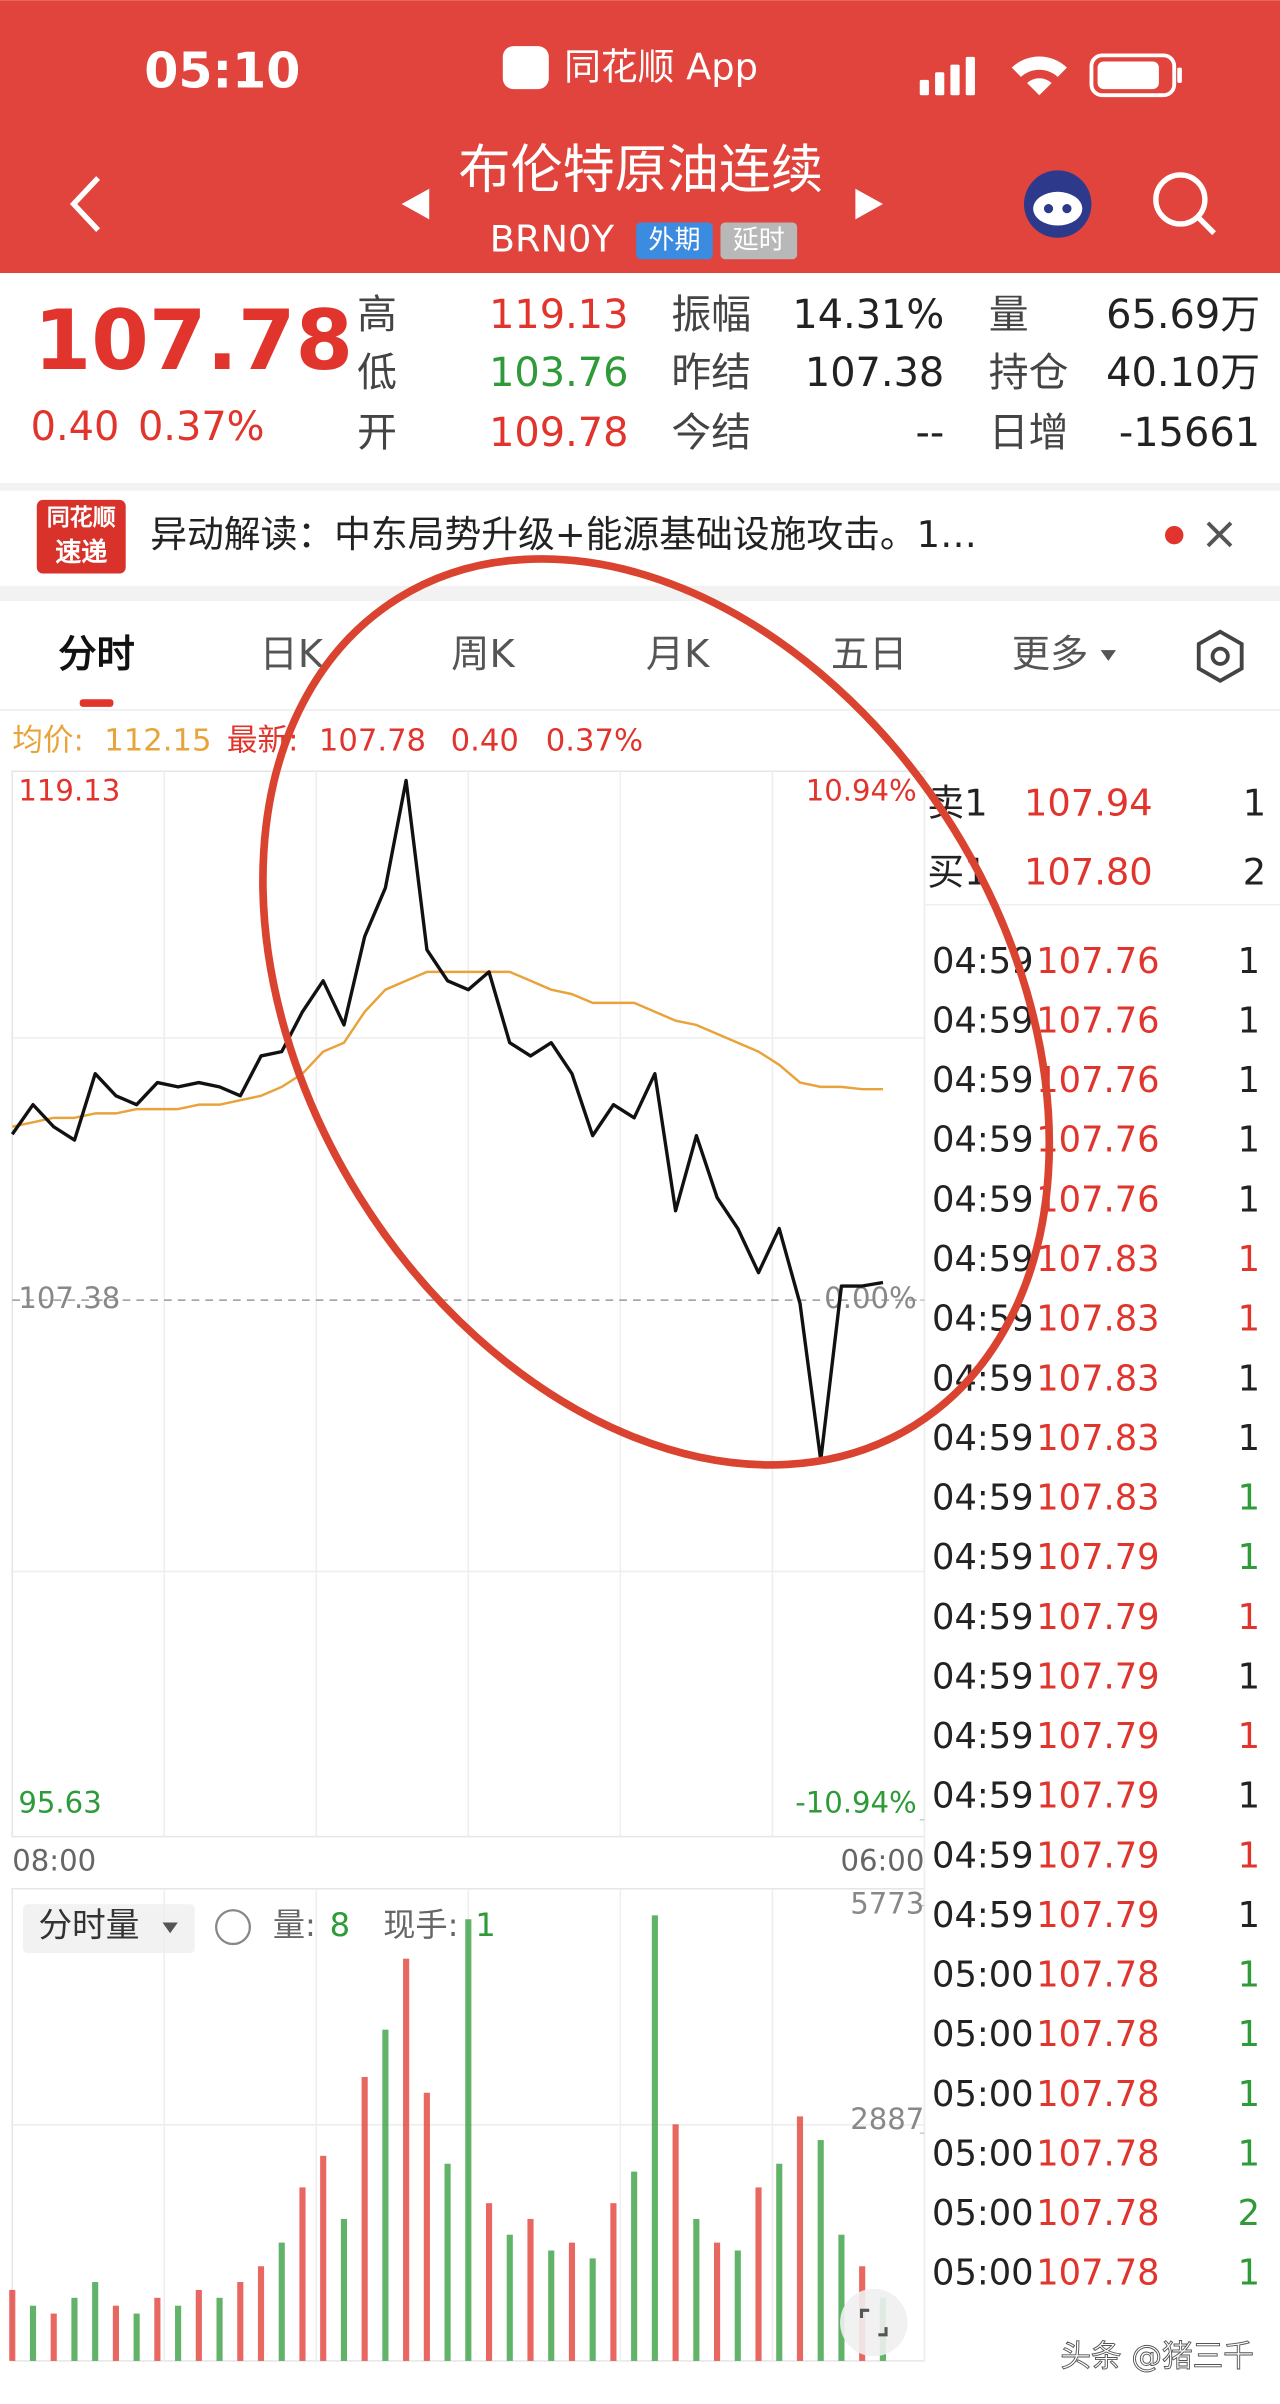 The image size is (1280, 2404). Describe the element at coordinates (1219, 534) in the screenshot. I see `close-button` at that location.